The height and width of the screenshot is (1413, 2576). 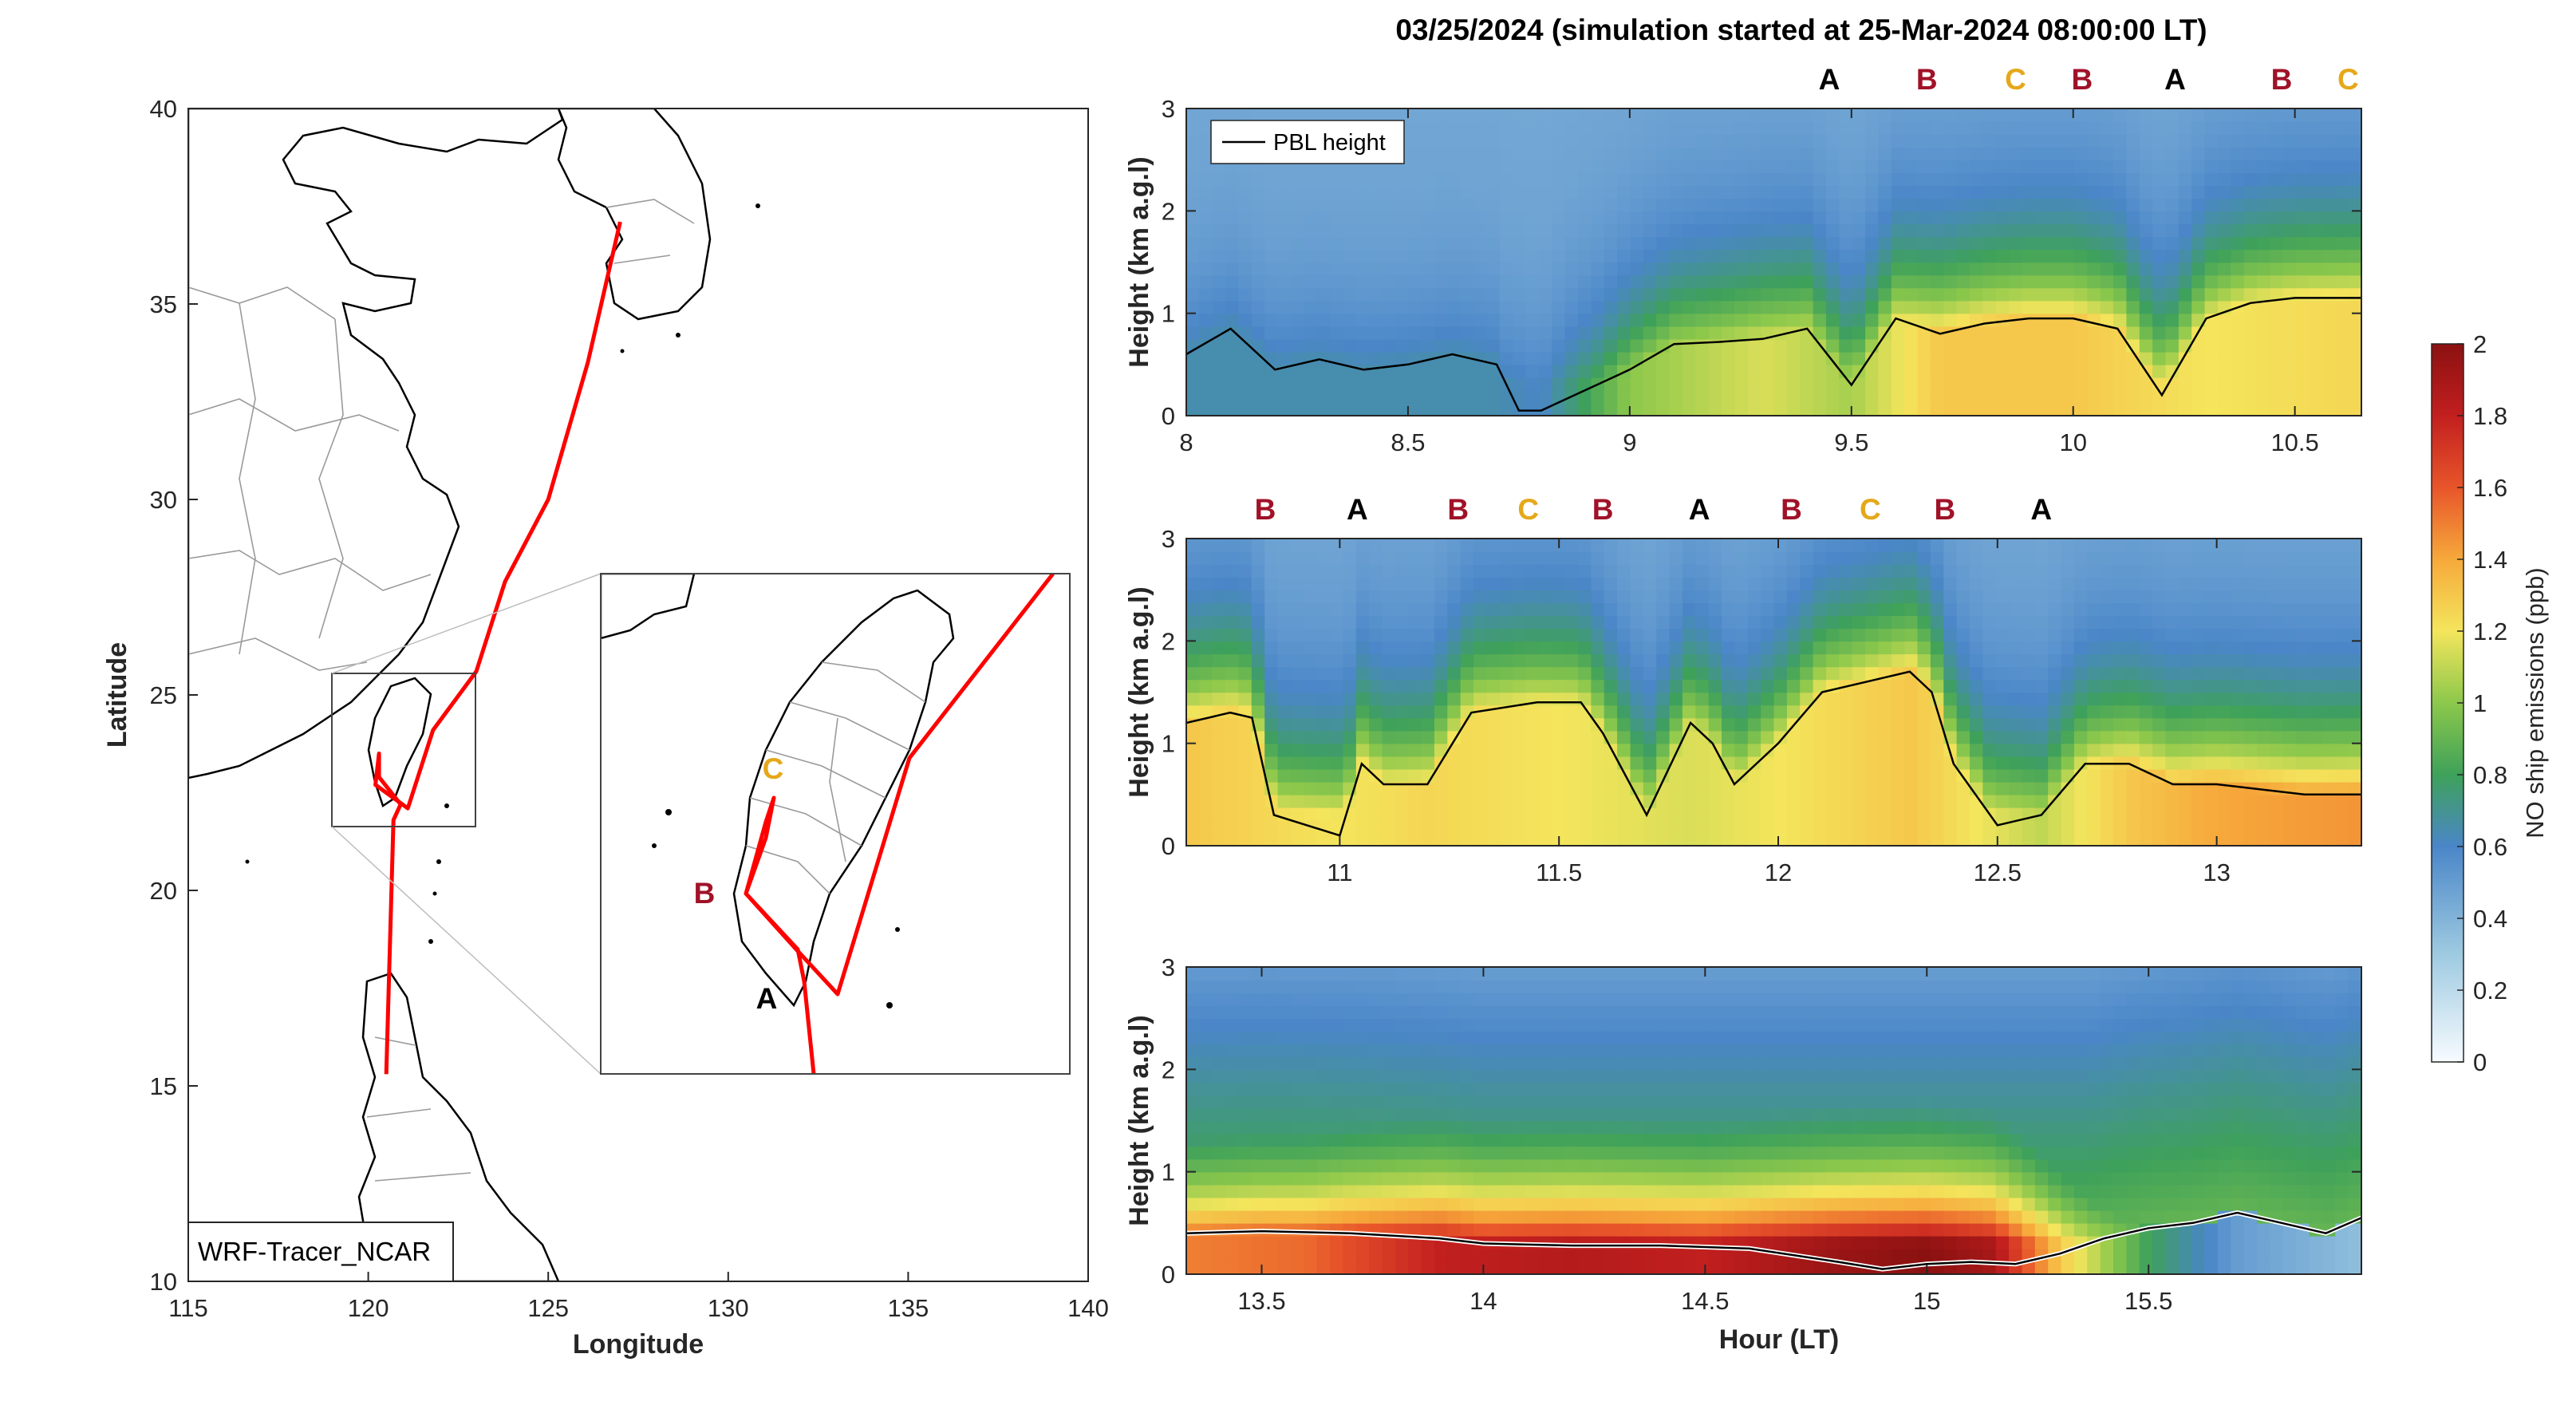 I want to click on map-ytick-label: 25, so click(x=163, y=695).